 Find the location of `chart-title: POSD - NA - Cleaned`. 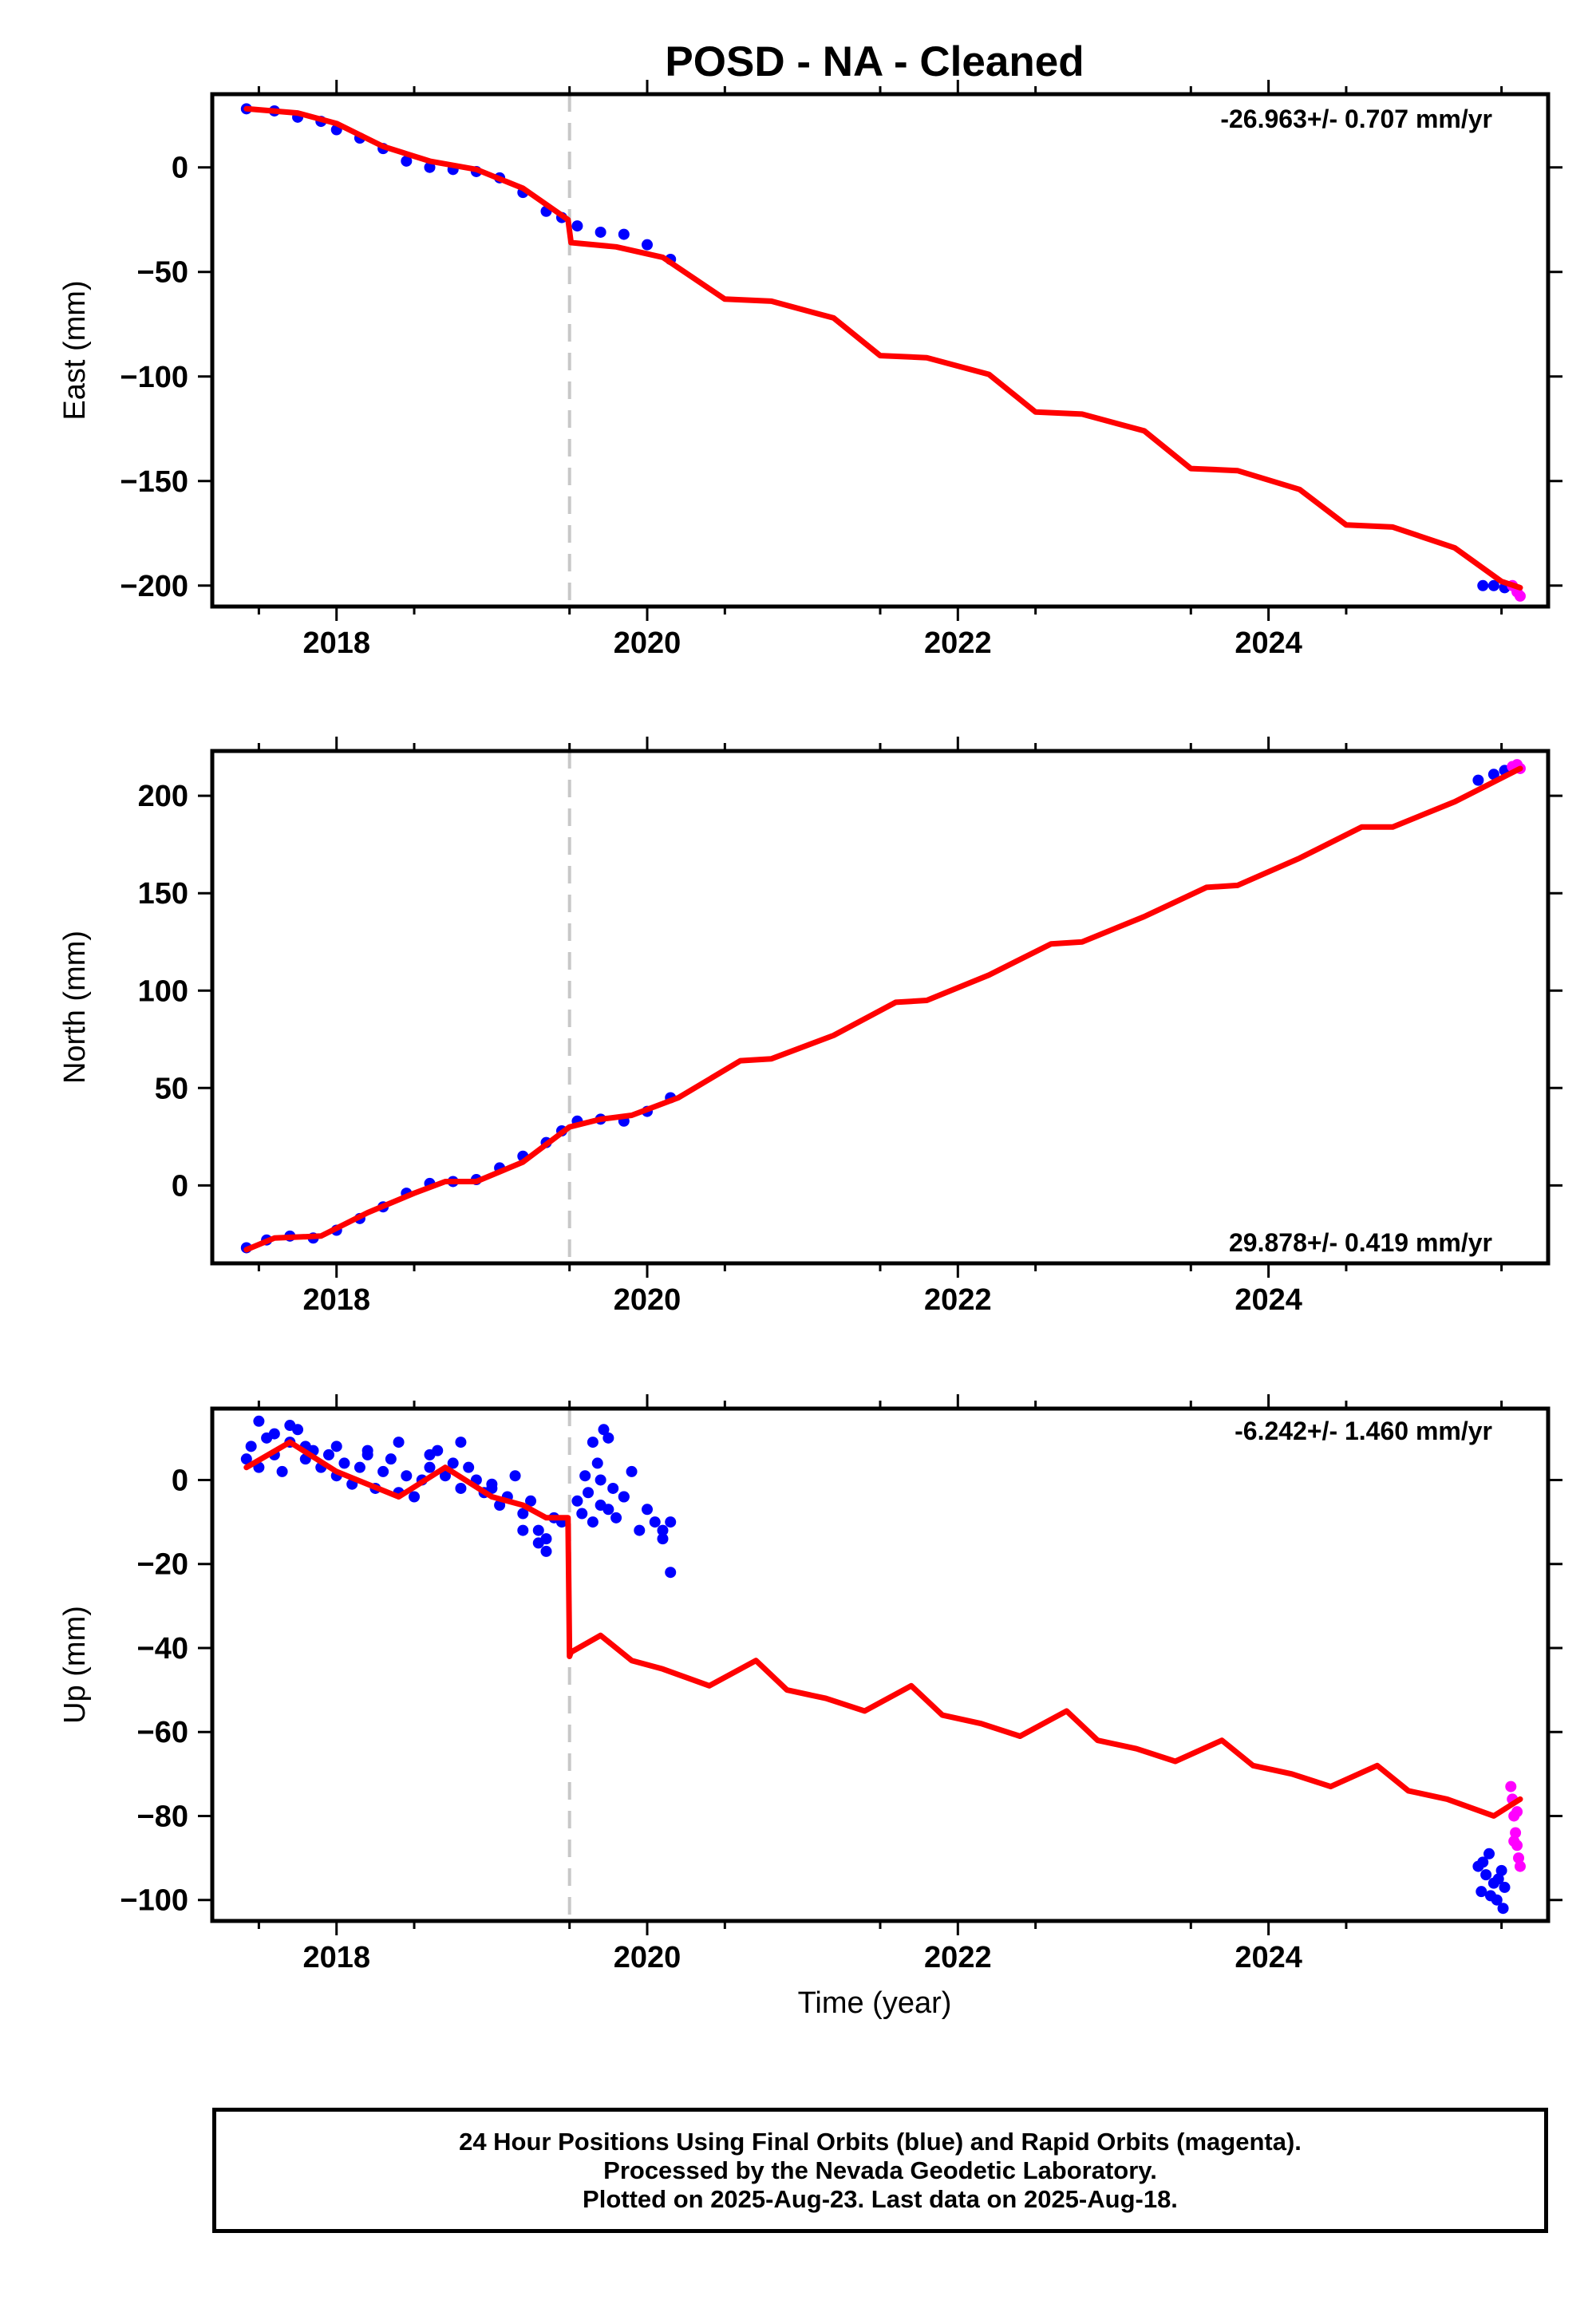

chart-title: POSD - NA - Cleaned is located at coordinates (874, 61).